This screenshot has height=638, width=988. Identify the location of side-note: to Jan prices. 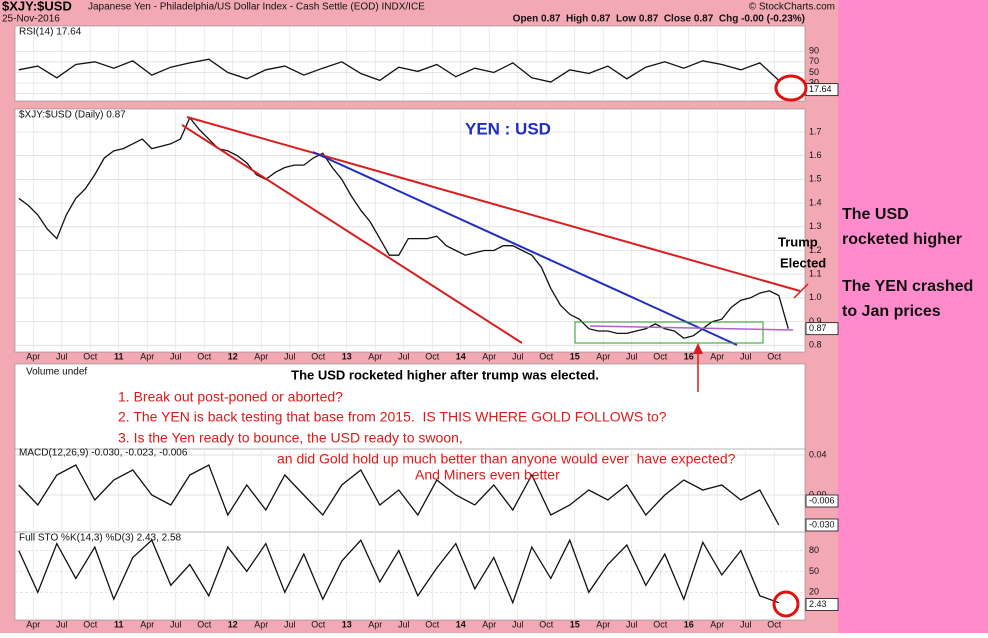
(891, 311).